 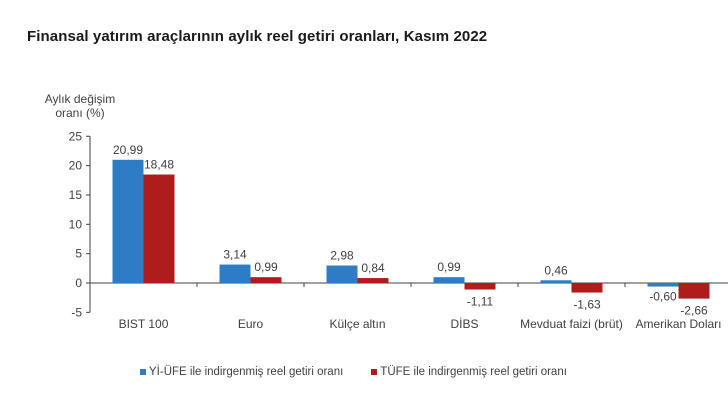 I want to click on y-tick-label: -5, so click(x=76, y=312).